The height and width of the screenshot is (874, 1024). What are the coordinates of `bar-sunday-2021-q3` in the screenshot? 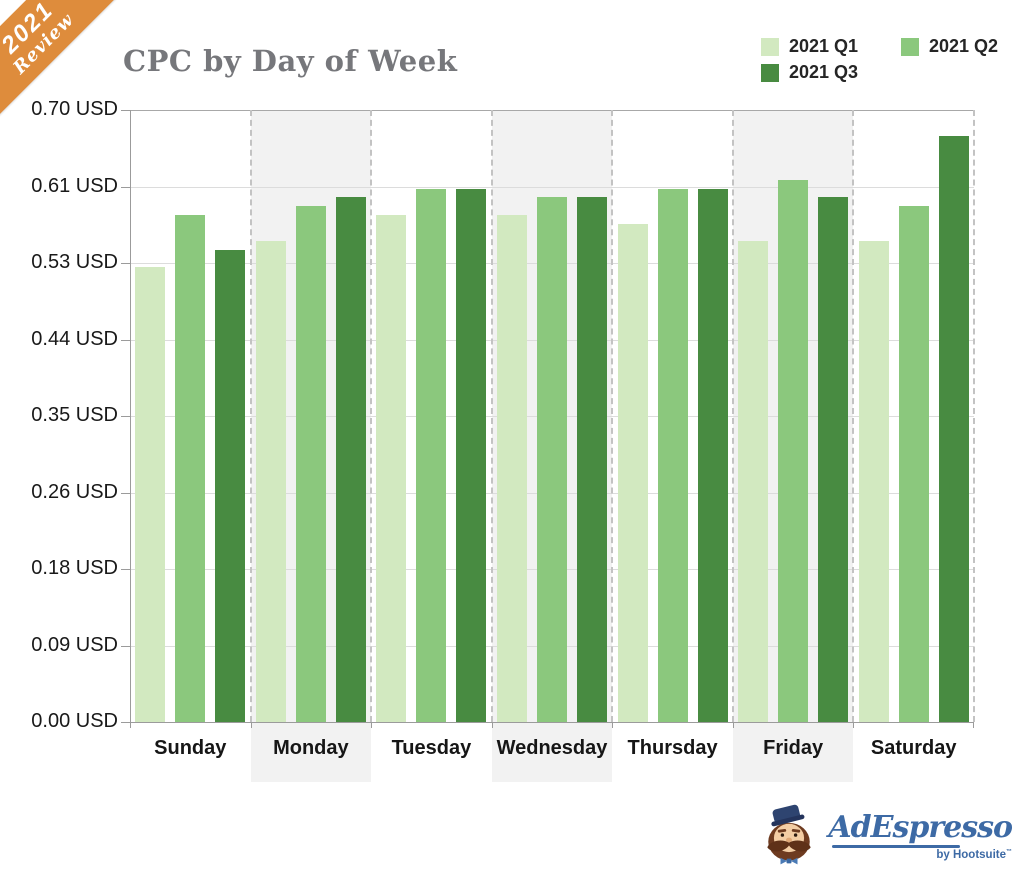 It's located at (230, 485).